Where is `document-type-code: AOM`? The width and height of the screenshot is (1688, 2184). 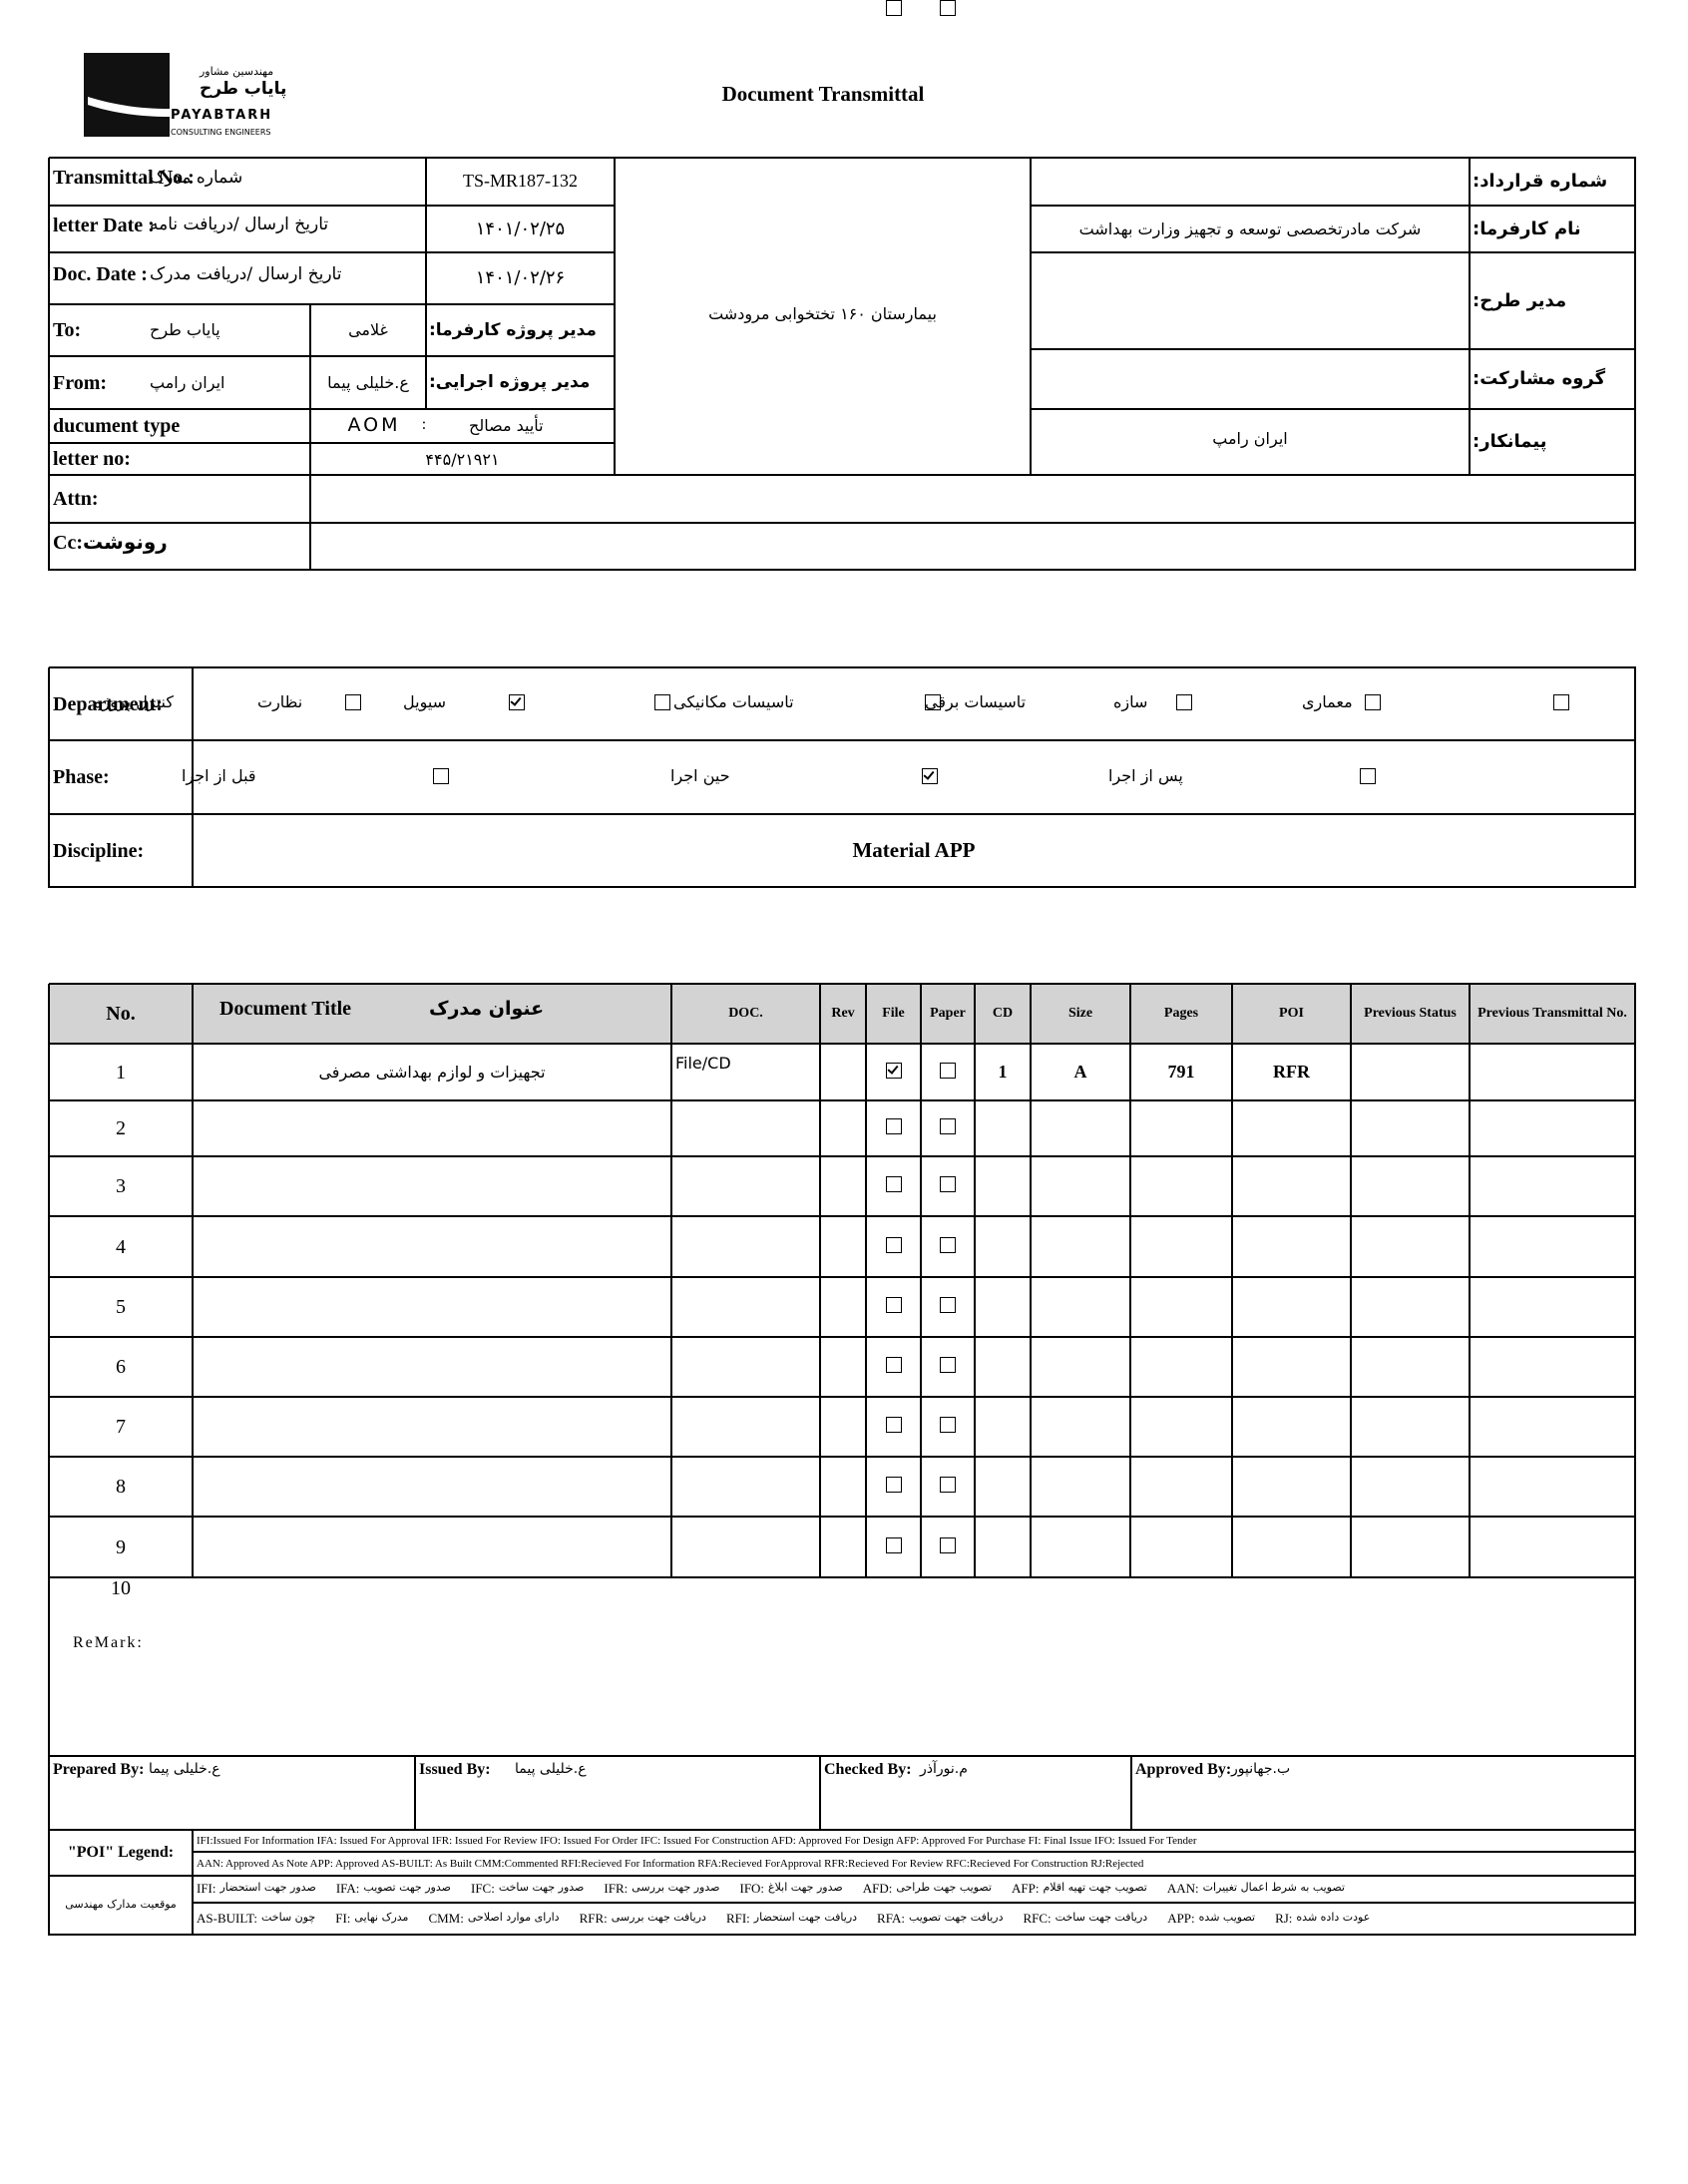
document-type-code: AOM is located at coordinates (374, 424).